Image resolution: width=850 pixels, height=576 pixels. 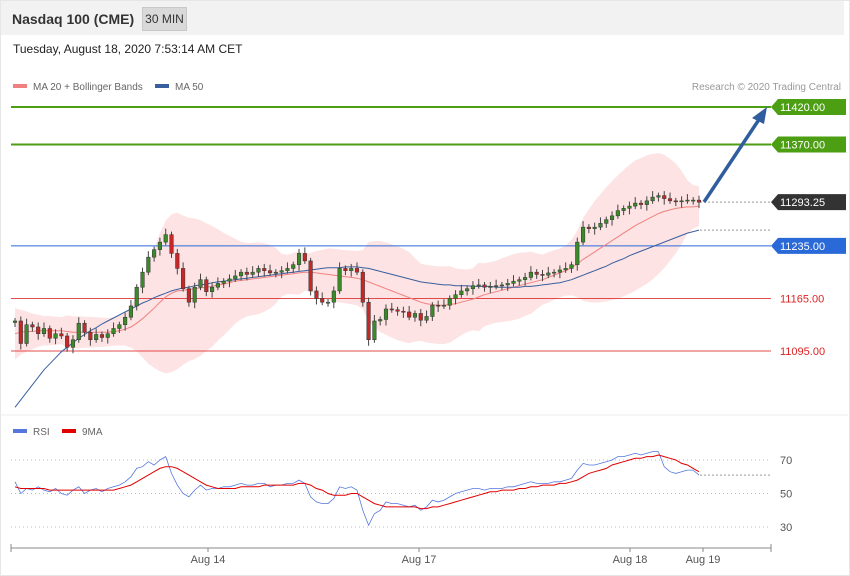 What do you see at coordinates (357, 482) in the screenshot?
I see `rsi-ma-line` at bounding box center [357, 482].